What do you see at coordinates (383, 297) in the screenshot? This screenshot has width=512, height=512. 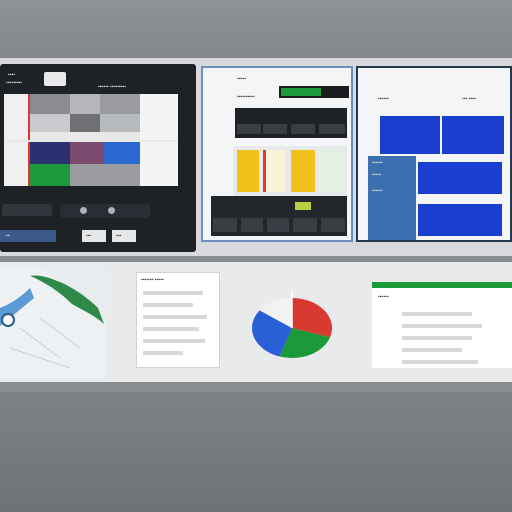 I see `form-title: ▪▪▪▪▪▪` at bounding box center [383, 297].